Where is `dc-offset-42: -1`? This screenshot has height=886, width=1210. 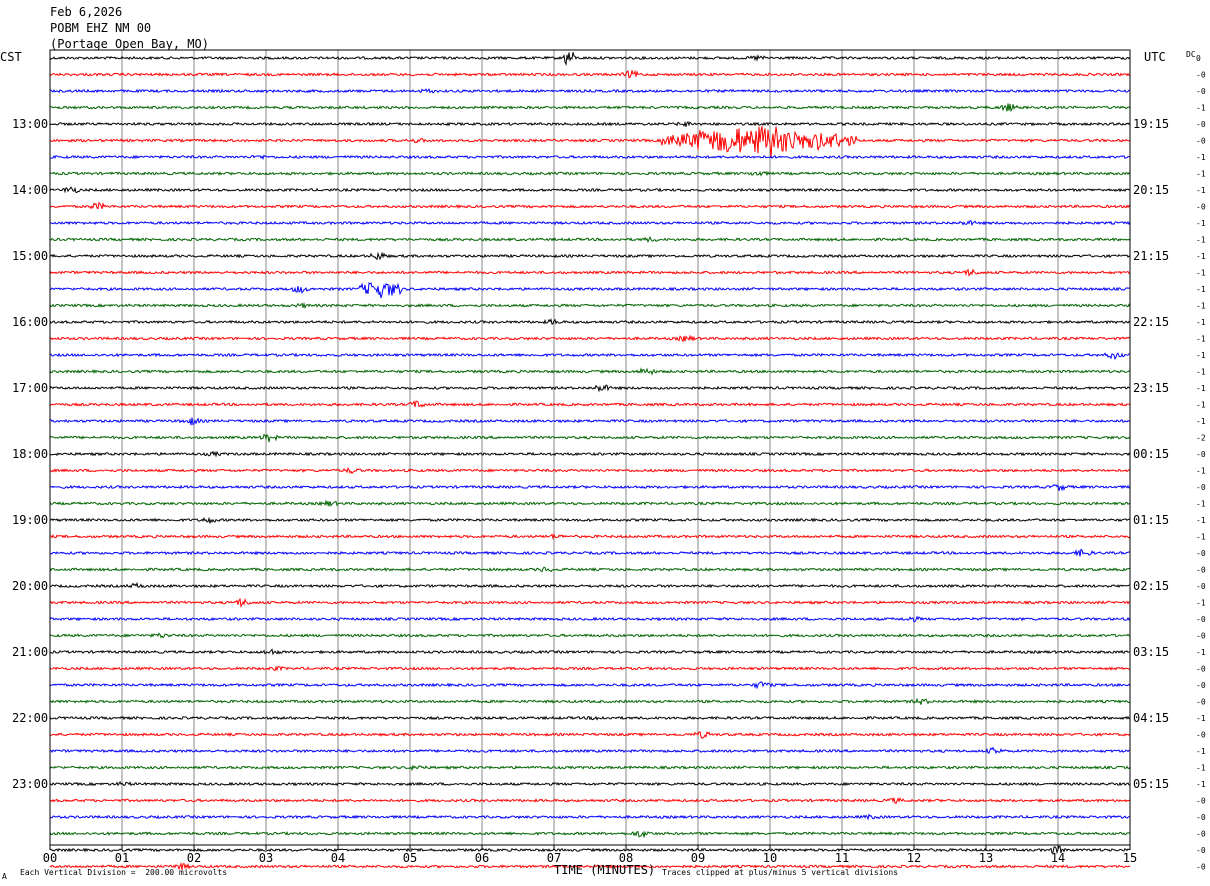
dc-offset-42: -1 is located at coordinates (1201, 751).